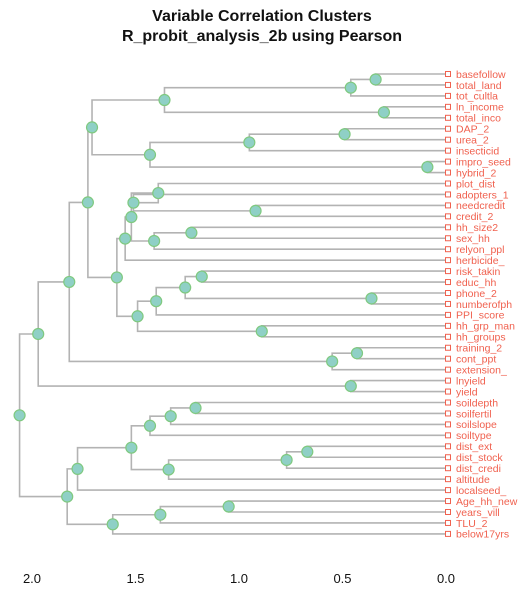 This screenshot has height=590, width=524. What do you see at coordinates (92, 127) in the screenshot?
I see `node-m09` at bounding box center [92, 127].